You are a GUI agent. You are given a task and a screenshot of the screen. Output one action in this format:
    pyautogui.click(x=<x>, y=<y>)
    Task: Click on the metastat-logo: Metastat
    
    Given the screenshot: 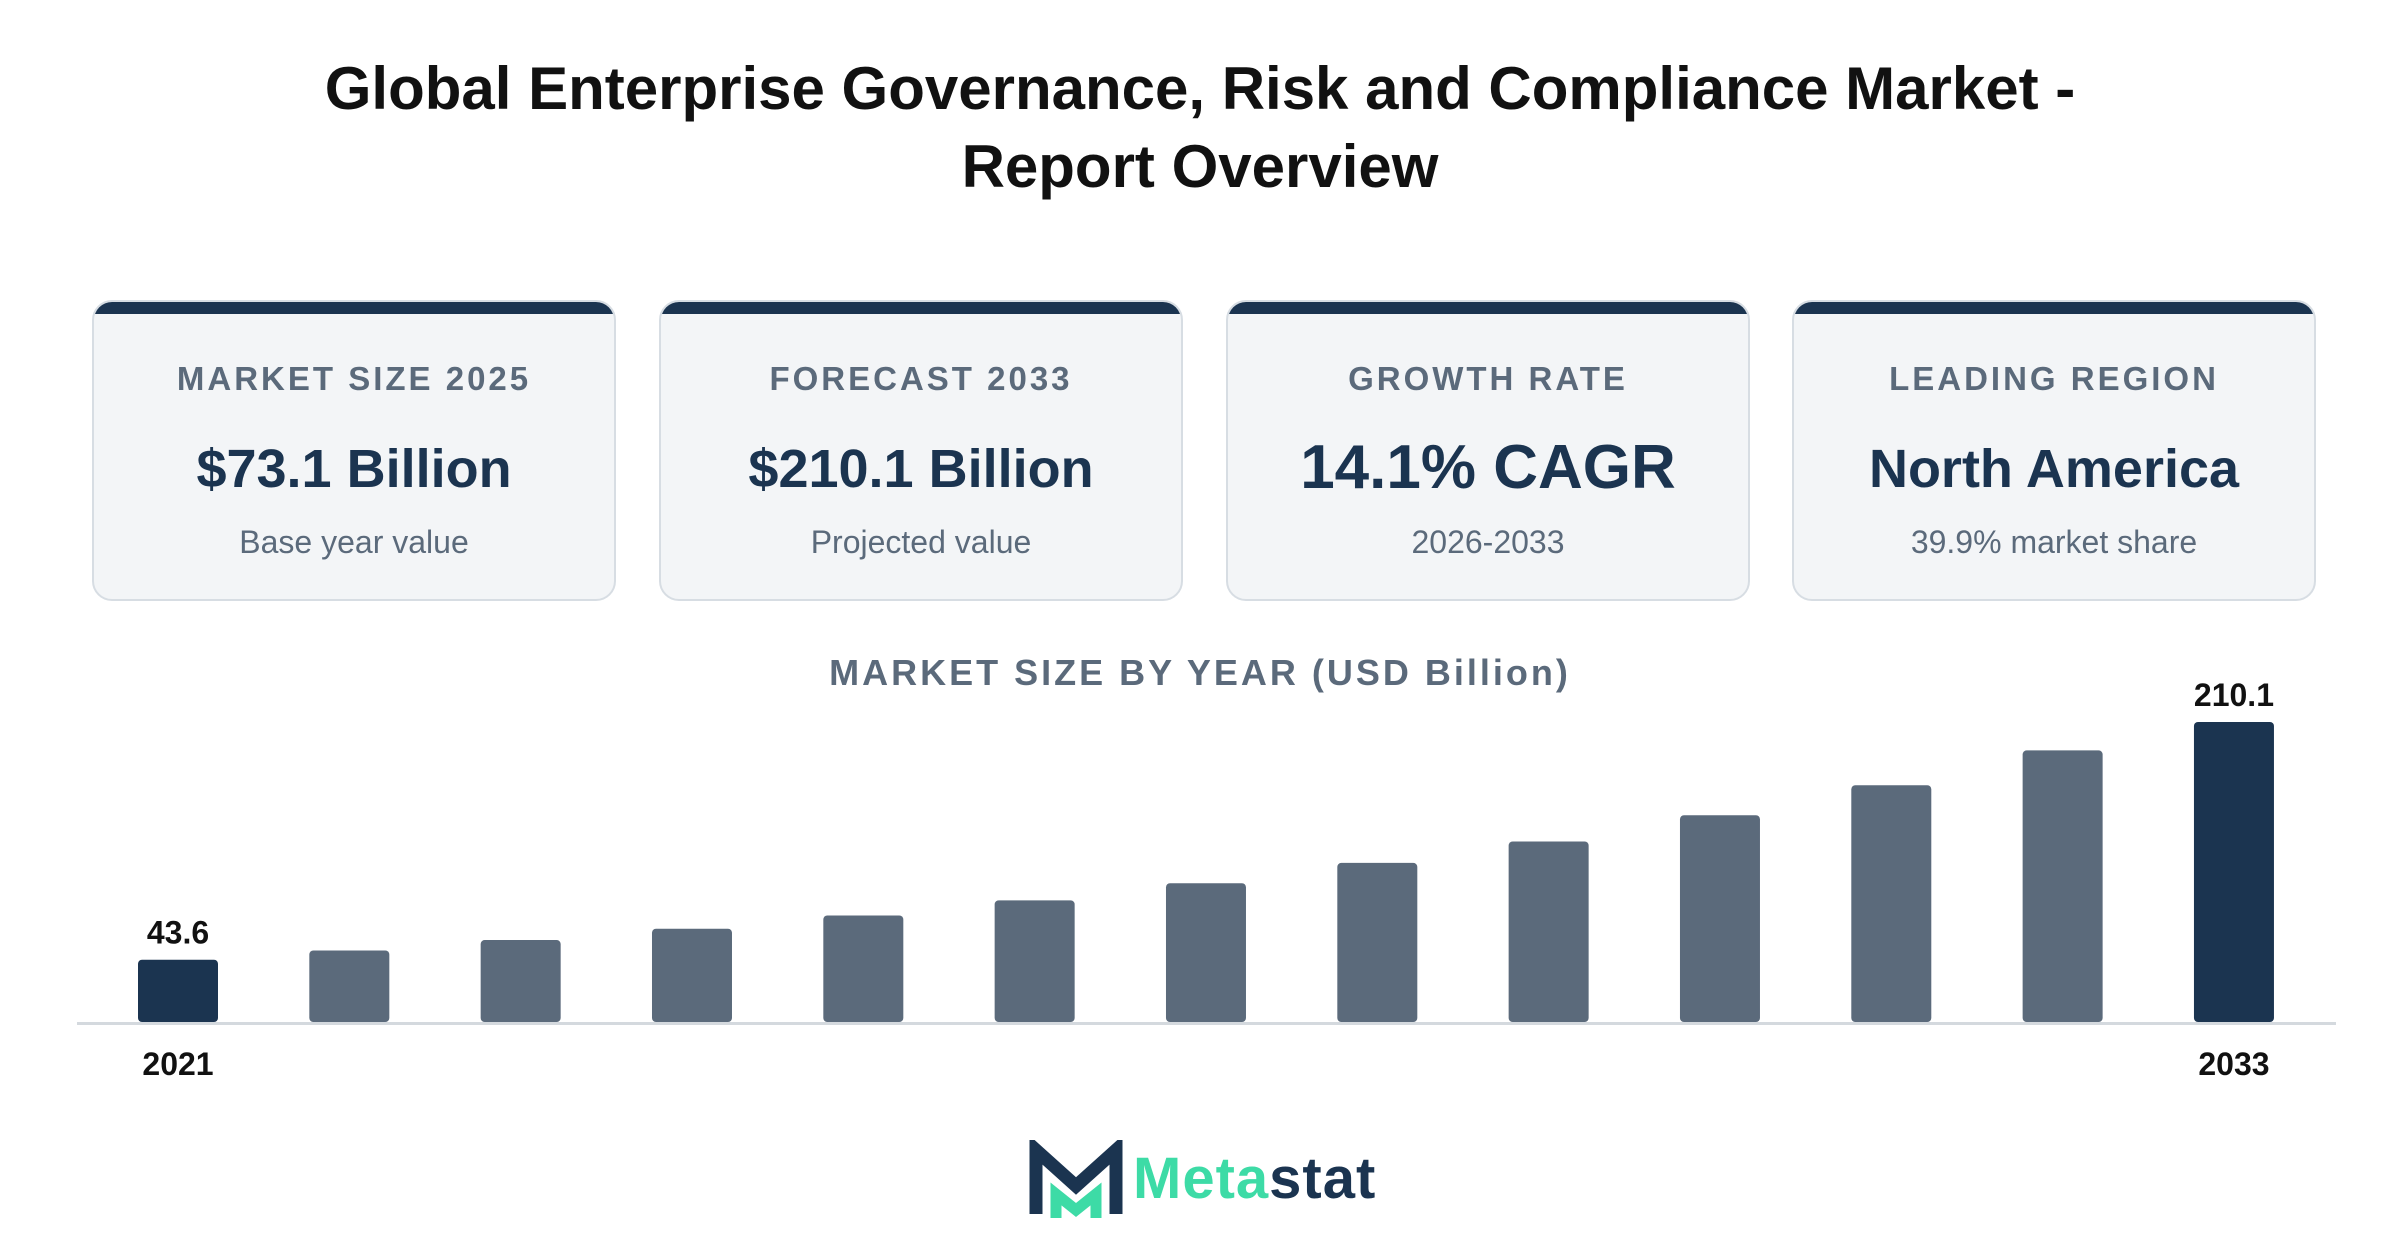 What is the action you would take?
    pyautogui.click(x=1208, y=1180)
    